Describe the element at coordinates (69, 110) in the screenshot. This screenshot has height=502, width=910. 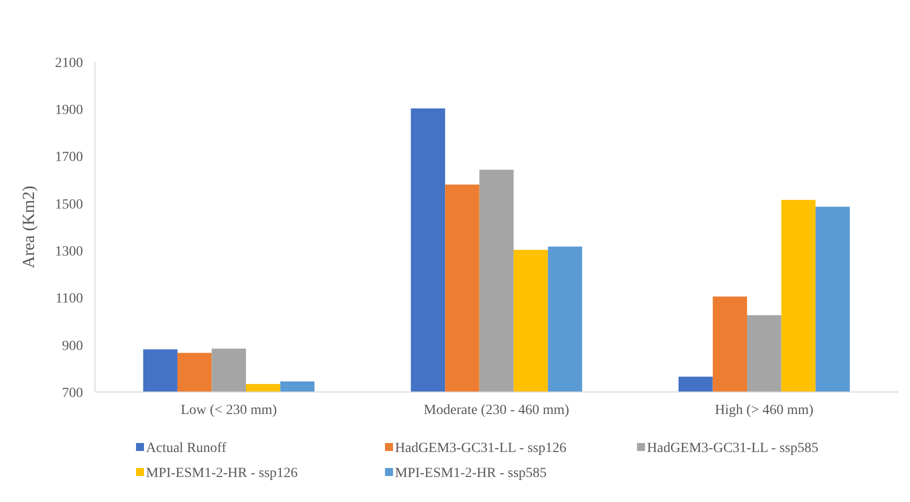
I see `y-tick-label: 1900` at that location.